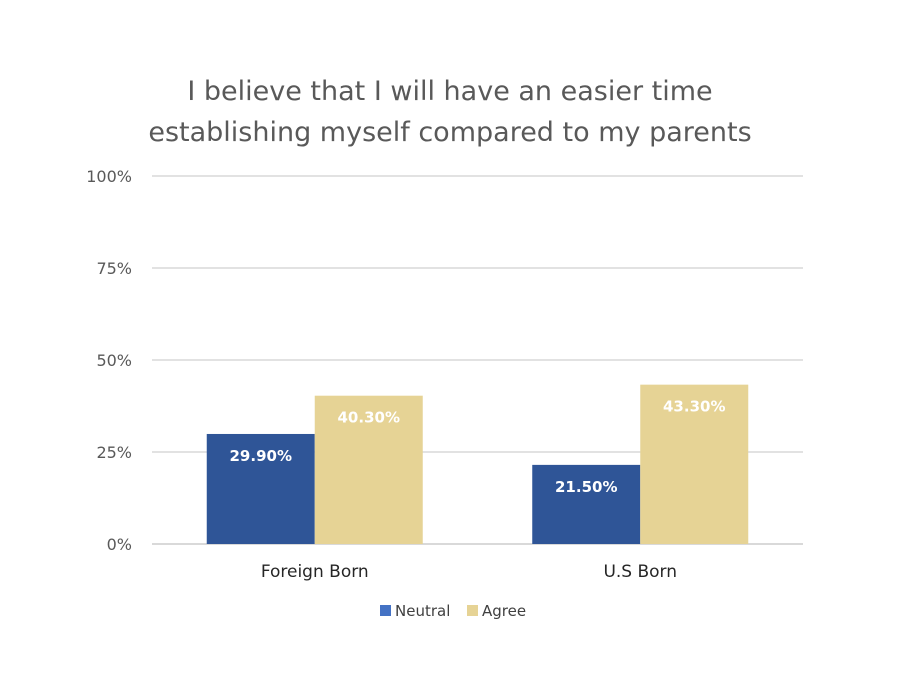 Image resolution: width=900 pixels, height=700 pixels. Describe the element at coordinates (114, 360) in the screenshot. I see `y-tick-label: 50%` at that location.